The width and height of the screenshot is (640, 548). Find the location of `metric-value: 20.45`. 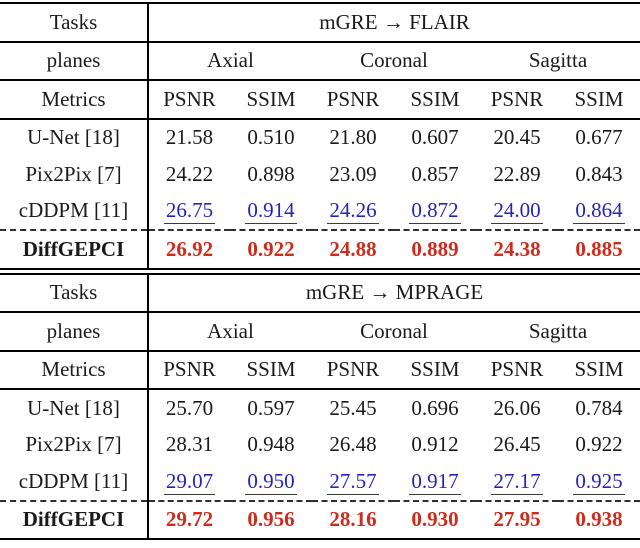

metric-value: 20.45 is located at coordinates (517, 137).